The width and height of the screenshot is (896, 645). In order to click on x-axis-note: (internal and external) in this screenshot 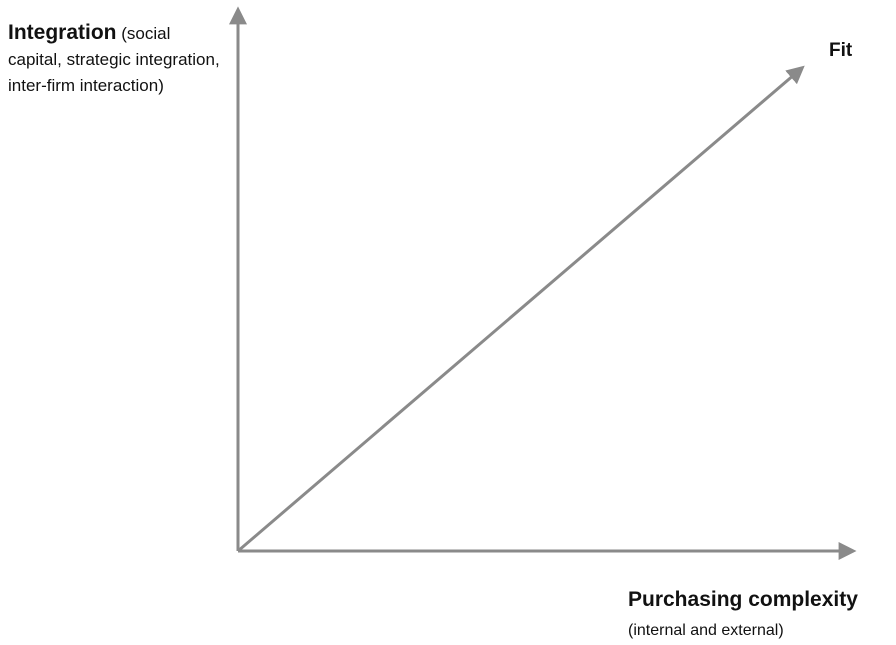, I will do `click(706, 630)`.